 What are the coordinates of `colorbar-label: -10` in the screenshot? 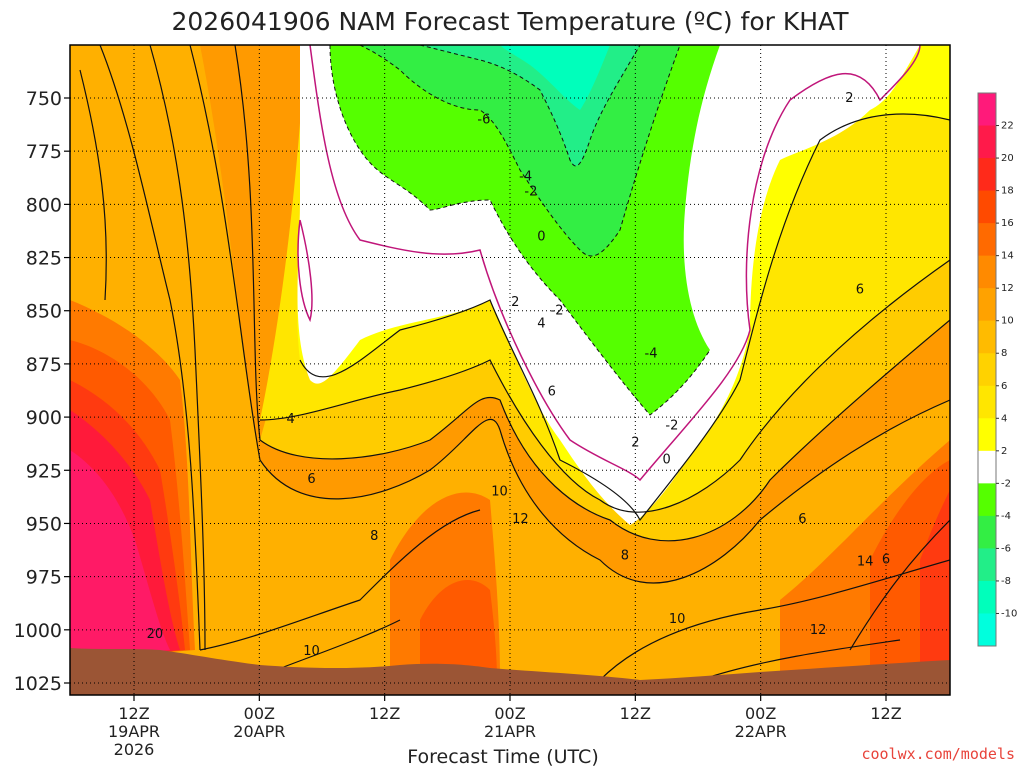 It's located at (1009, 613).